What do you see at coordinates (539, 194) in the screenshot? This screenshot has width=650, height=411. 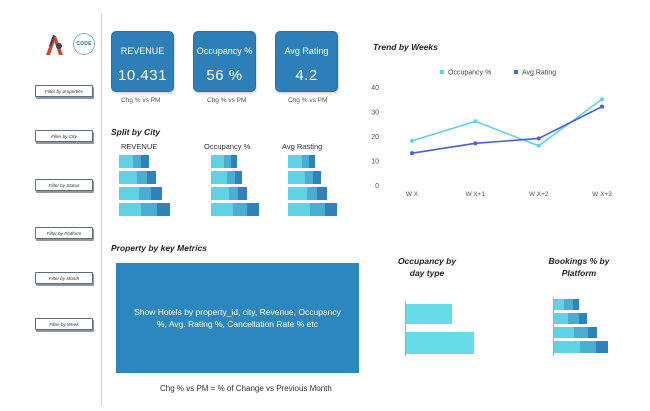 I see `x-tick-label: W X+2` at bounding box center [539, 194].